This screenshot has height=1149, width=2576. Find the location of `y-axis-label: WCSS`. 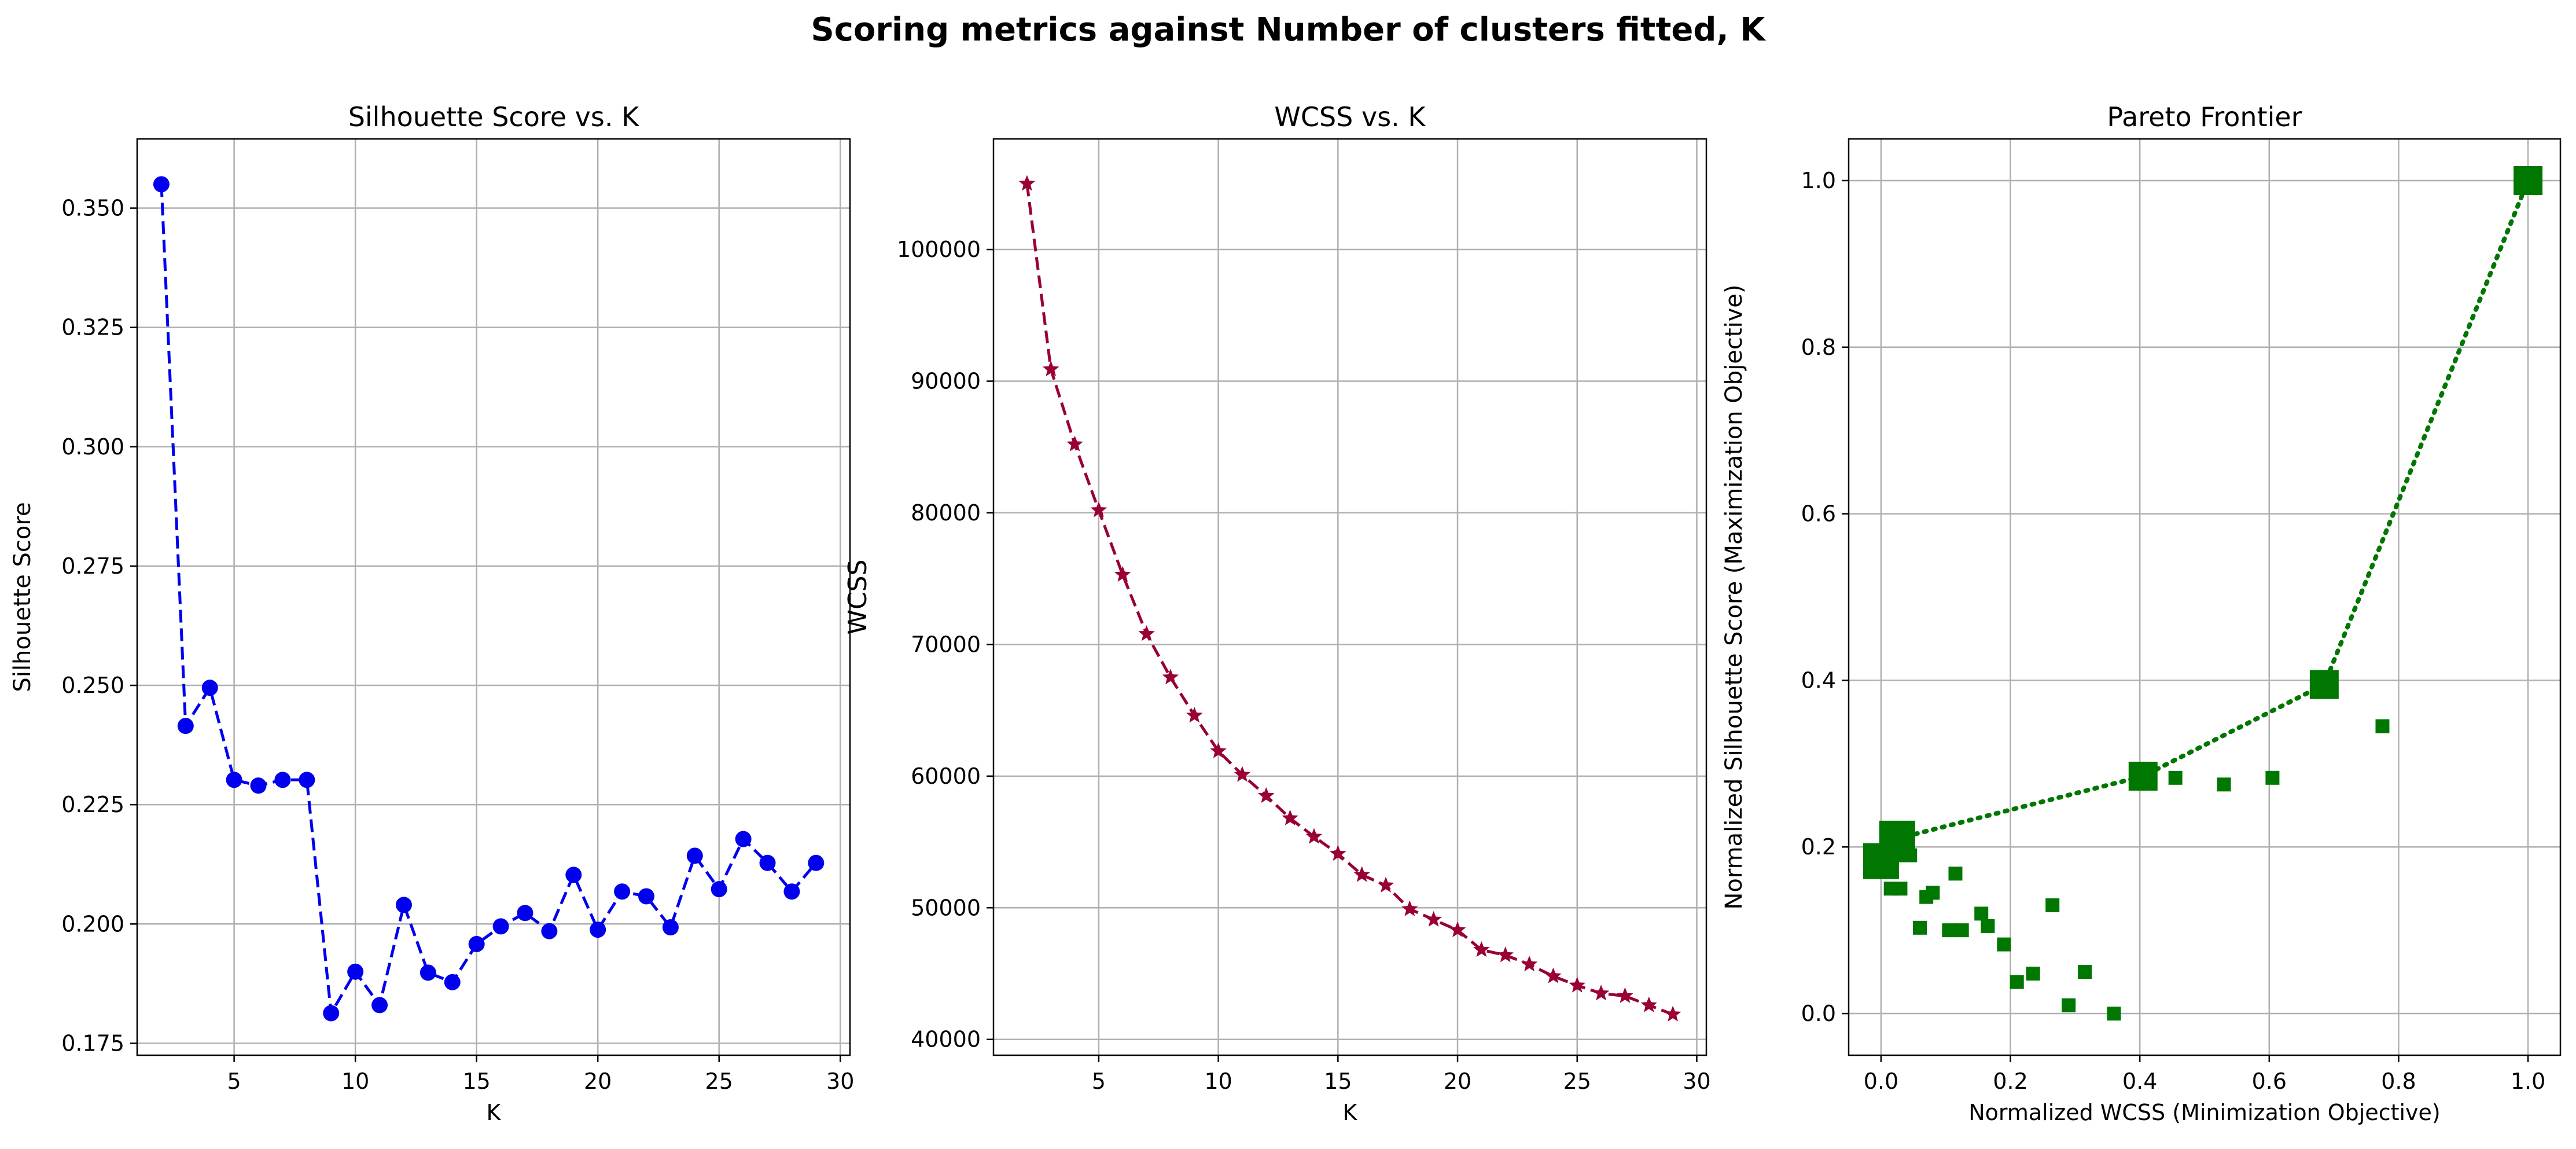

y-axis-label: WCSS is located at coordinates (858, 596).